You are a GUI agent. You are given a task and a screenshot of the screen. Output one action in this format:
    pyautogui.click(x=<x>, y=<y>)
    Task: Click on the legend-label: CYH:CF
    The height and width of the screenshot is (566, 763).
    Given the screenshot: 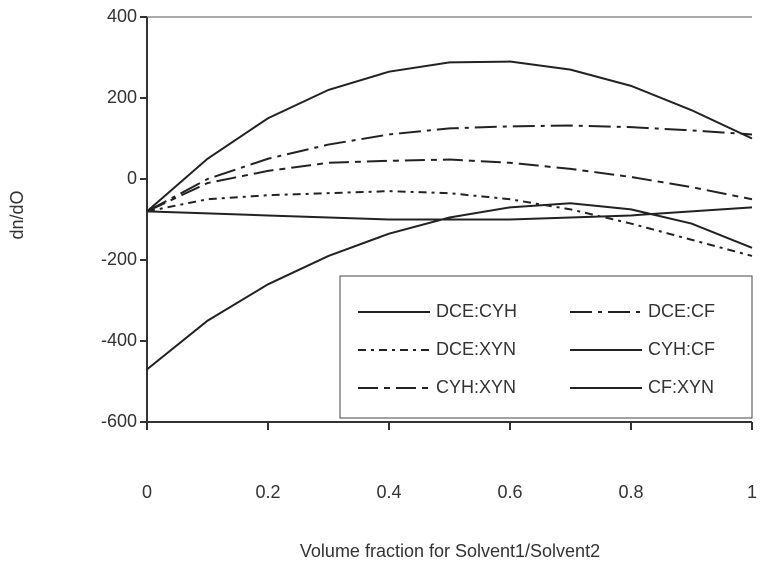 What is the action you would take?
    pyautogui.click(x=681, y=349)
    